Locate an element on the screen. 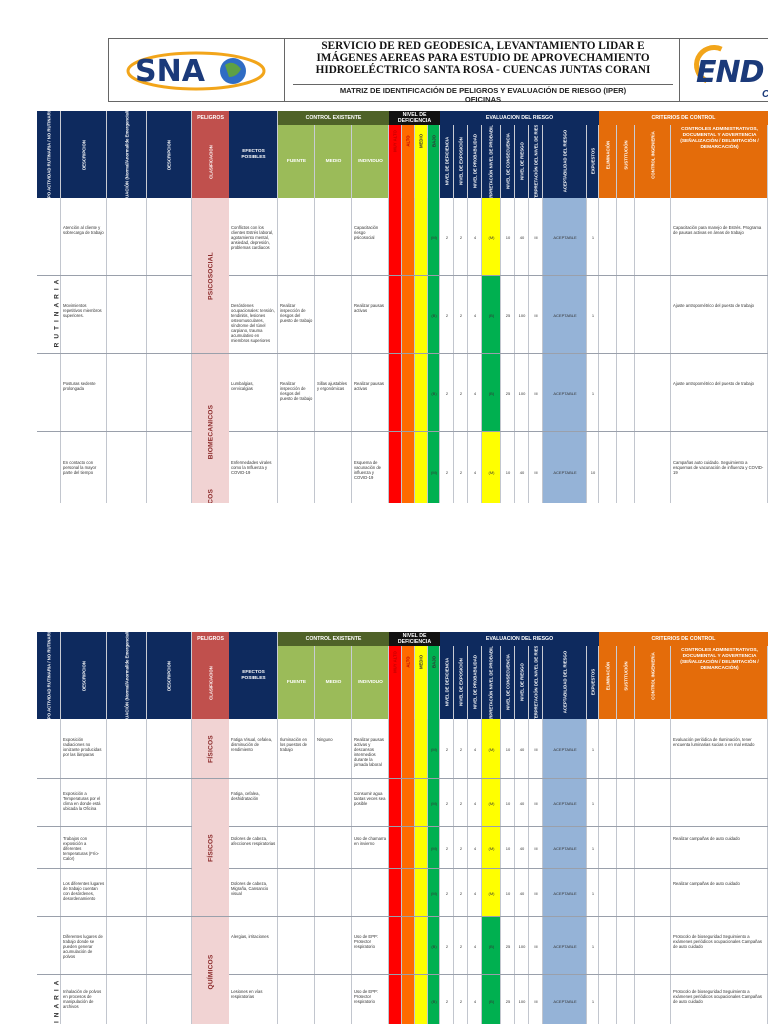 The image size is (768, 1024). control-existente-band: CONTROL EXISTENTE is located at coordinates (333, 639).